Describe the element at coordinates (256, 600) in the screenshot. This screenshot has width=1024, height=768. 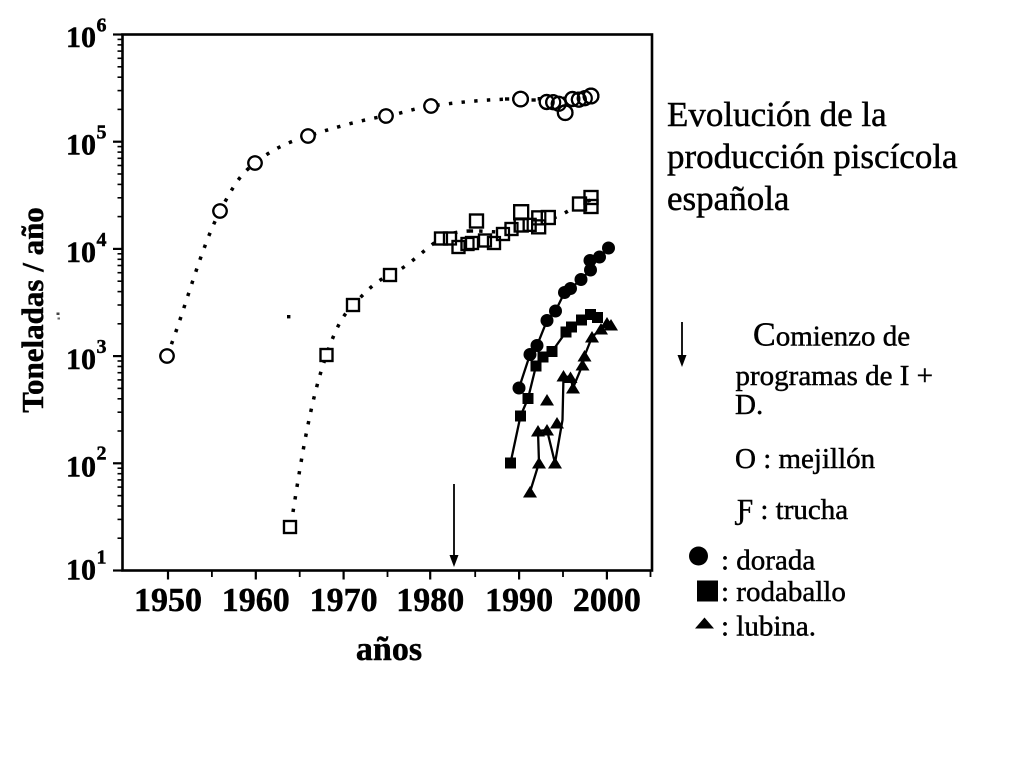
I see `svg-text: 1960` at that location.